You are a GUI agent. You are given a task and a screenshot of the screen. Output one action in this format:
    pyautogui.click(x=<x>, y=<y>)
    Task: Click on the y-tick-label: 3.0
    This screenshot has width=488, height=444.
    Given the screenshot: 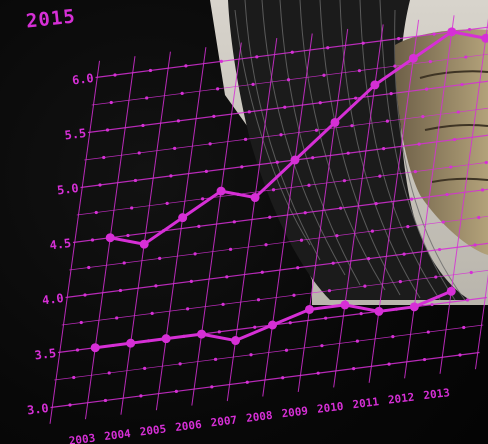 What is the action you would take?
    pyautogui.click(x=37, y=409)
    